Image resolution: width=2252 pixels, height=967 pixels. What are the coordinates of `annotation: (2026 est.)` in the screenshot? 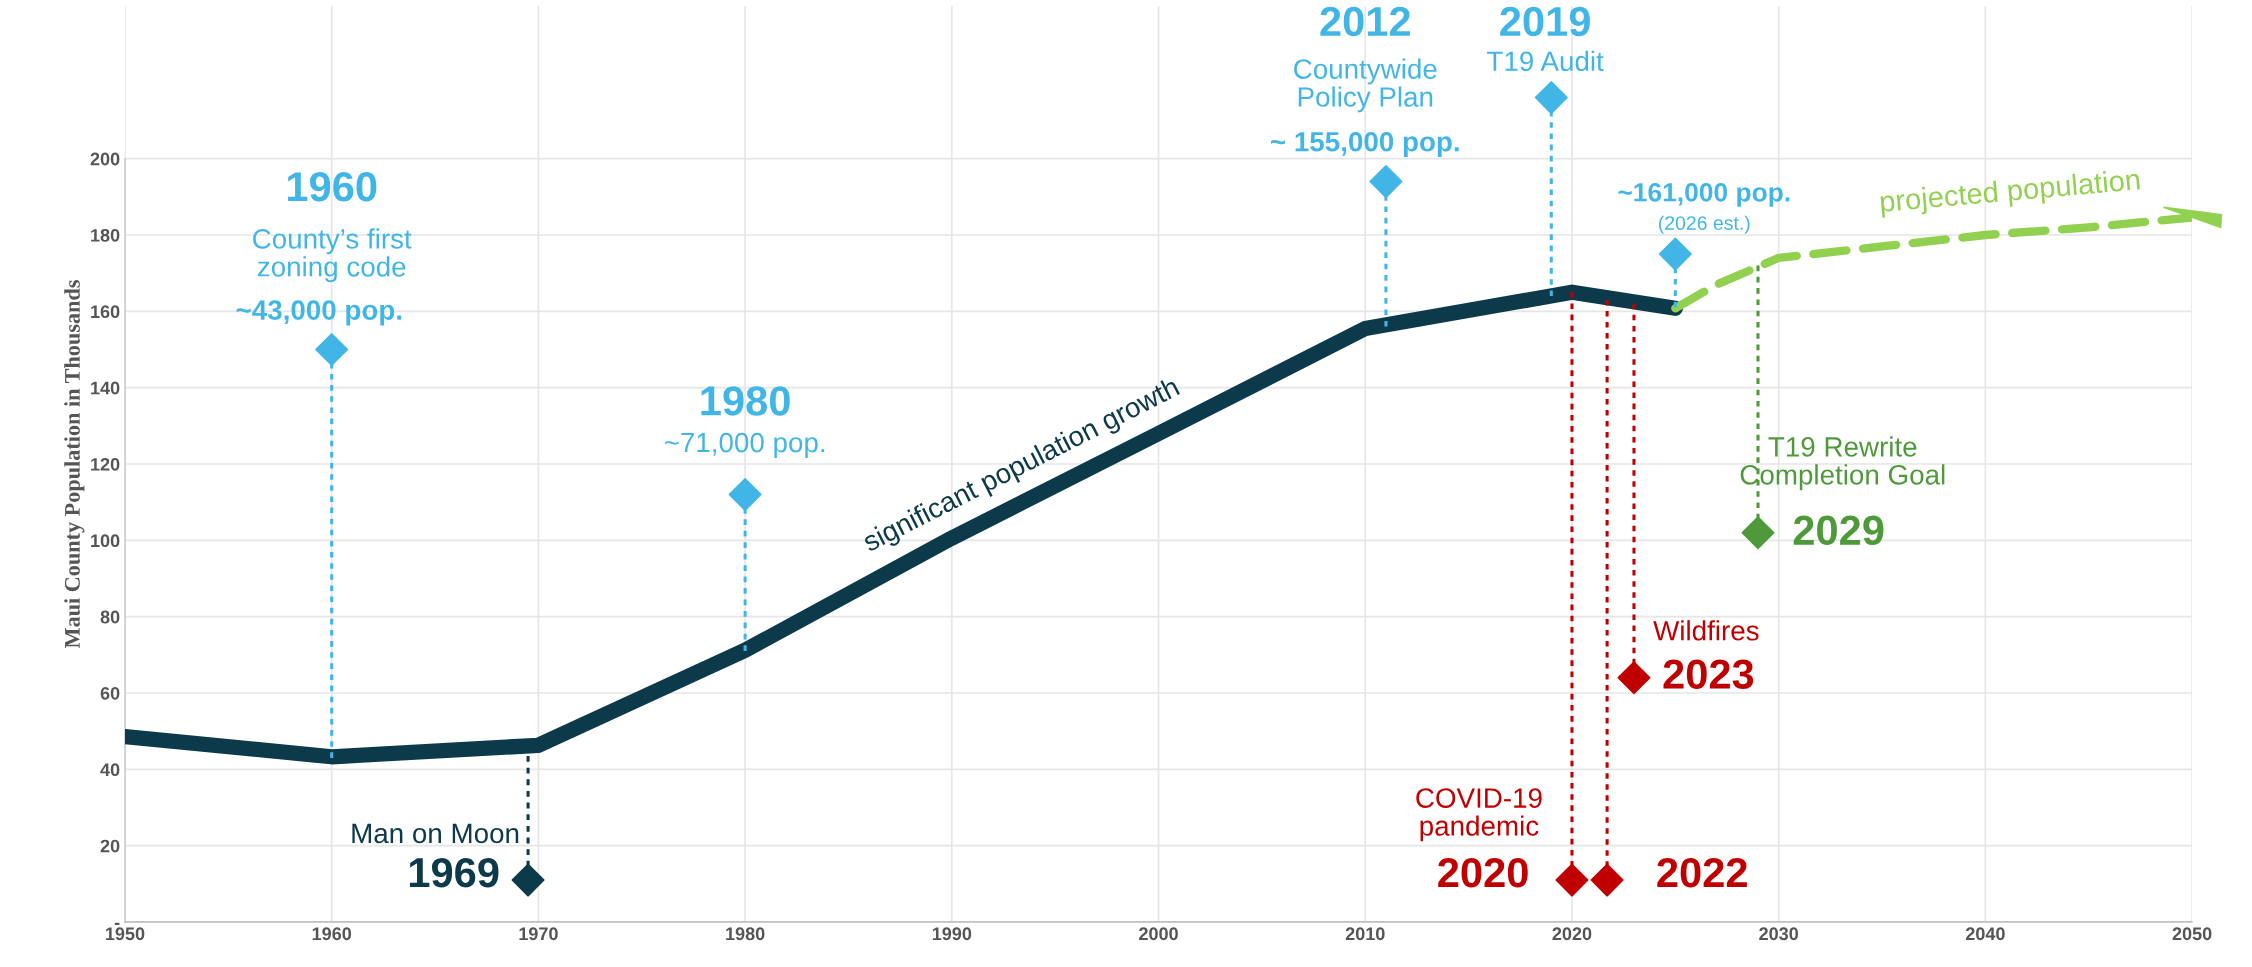 It's located at (1704, 224).